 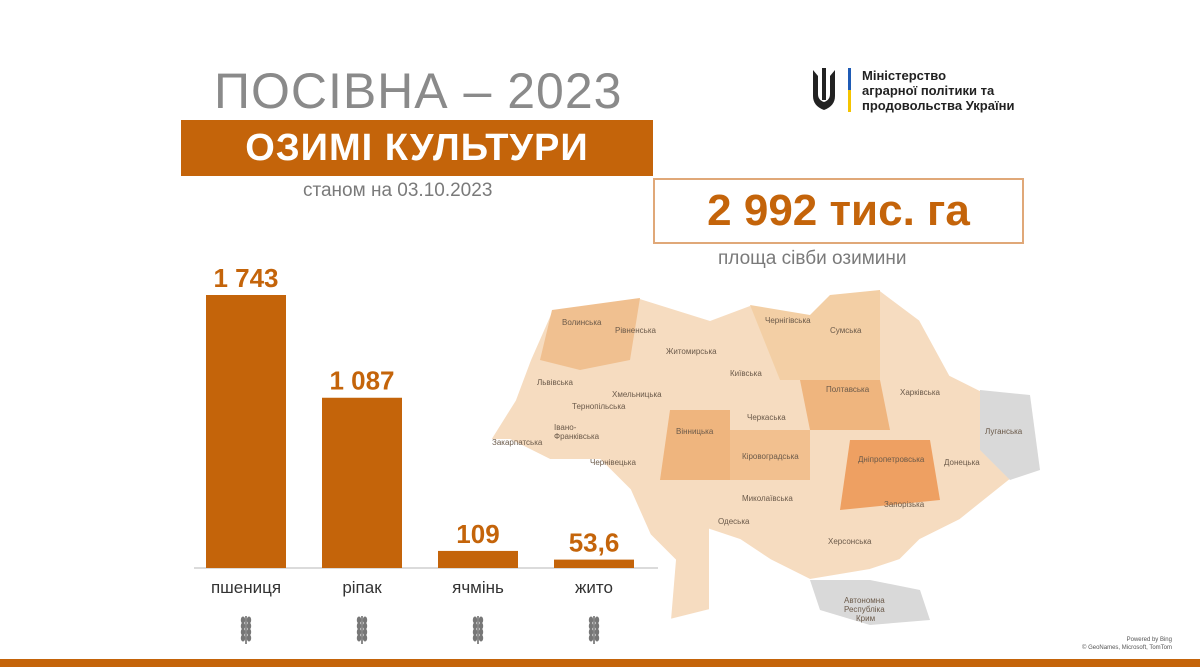 I want to click on region-luhansk, so click(x=1010, y=435).